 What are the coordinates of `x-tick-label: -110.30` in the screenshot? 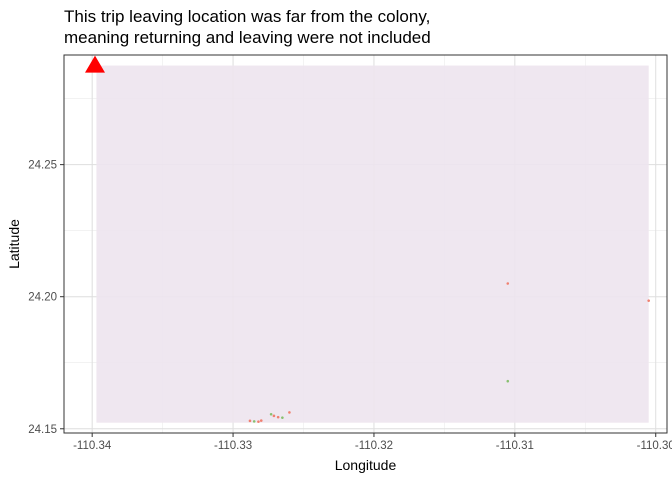 It's located at (654, 446).